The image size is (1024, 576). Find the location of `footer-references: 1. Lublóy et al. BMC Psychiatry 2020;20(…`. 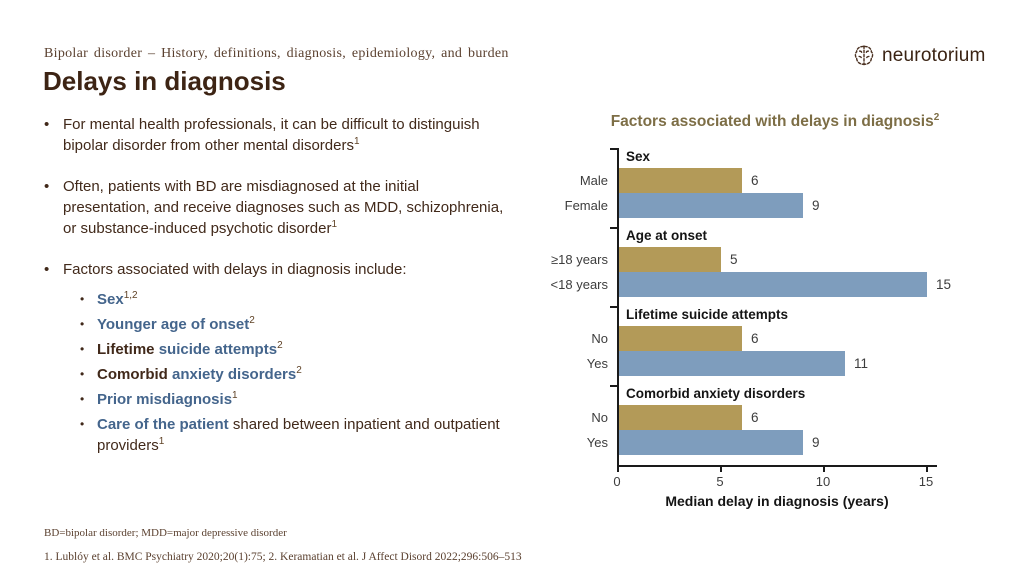

footer-references: 1. Lublóy et al. BMC Psychiatry 2020;20(… is located at coordinates (283, 557).